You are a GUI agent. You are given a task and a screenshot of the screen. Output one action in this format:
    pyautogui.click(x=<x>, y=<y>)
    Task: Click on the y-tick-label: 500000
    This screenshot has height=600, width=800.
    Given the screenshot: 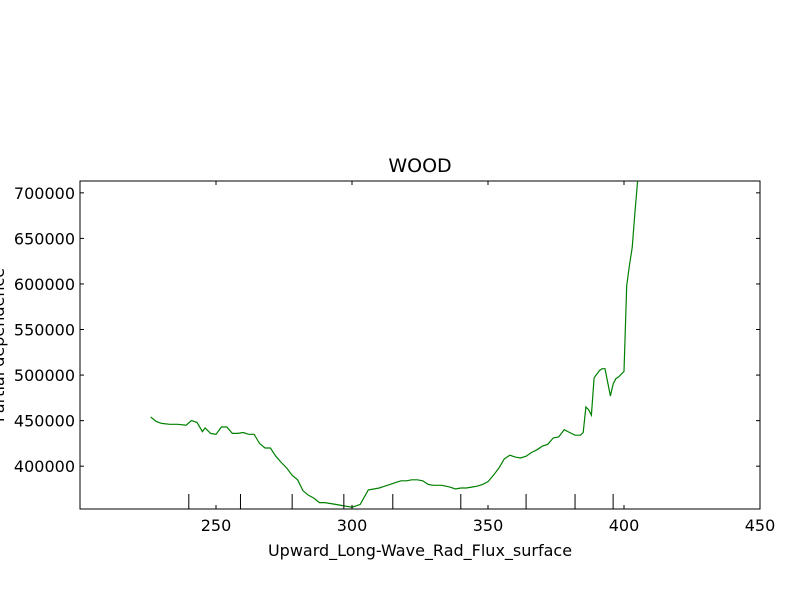 What is the action you would take?
    pyautogui.click(x=44, y=375)
    